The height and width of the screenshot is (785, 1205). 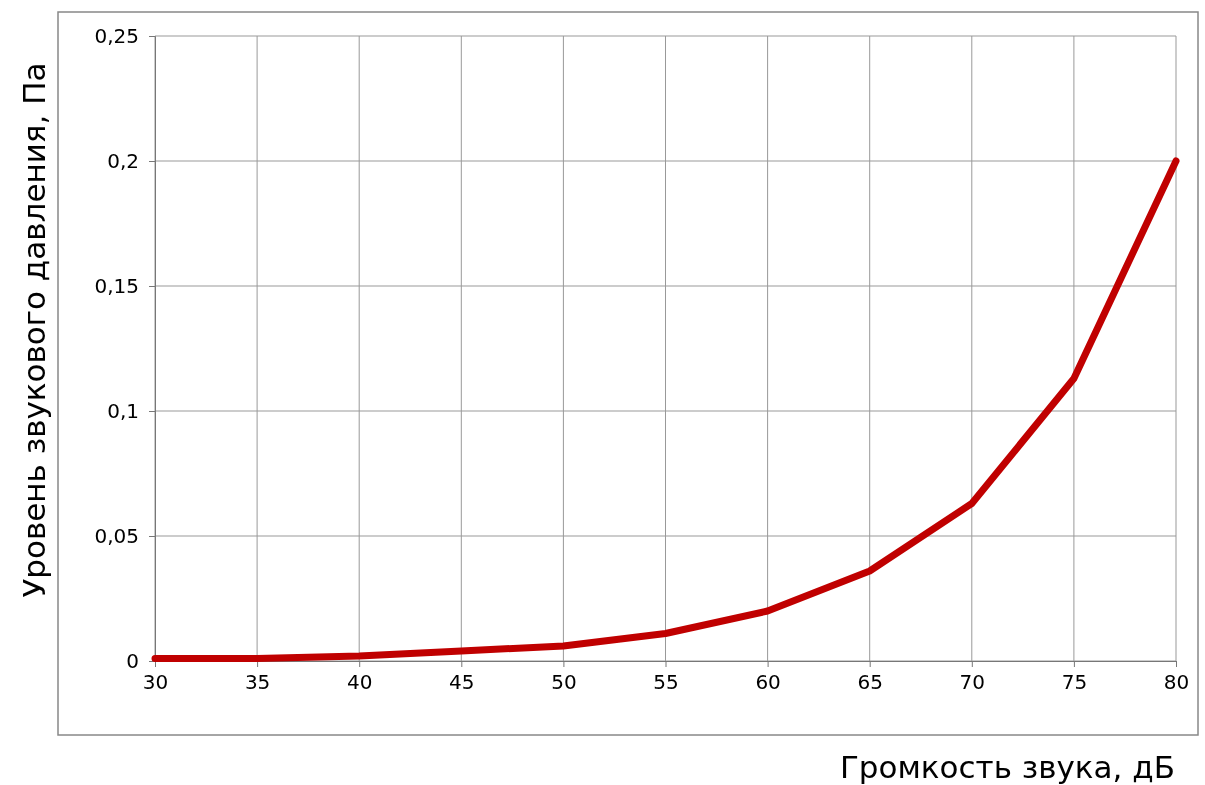 I want to click on x-tick-label: 65, so click(x=870, y=682).